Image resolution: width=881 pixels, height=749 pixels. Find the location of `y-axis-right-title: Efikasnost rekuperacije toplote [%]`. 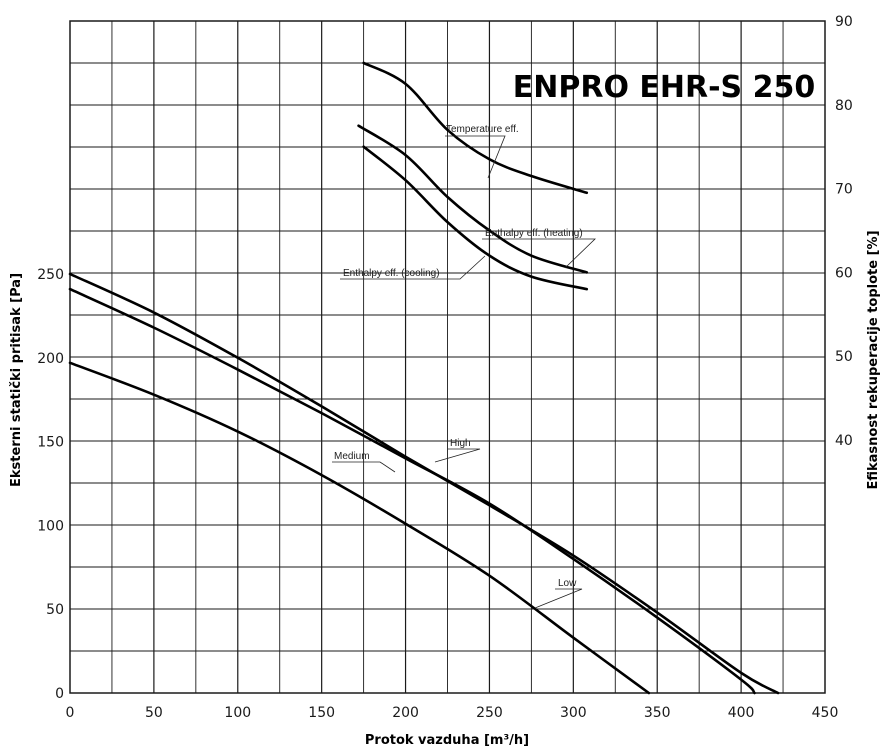

y-axis-right-title: Efikasnost rekuperacije toplote [%] is located at coordinates (873, 359).